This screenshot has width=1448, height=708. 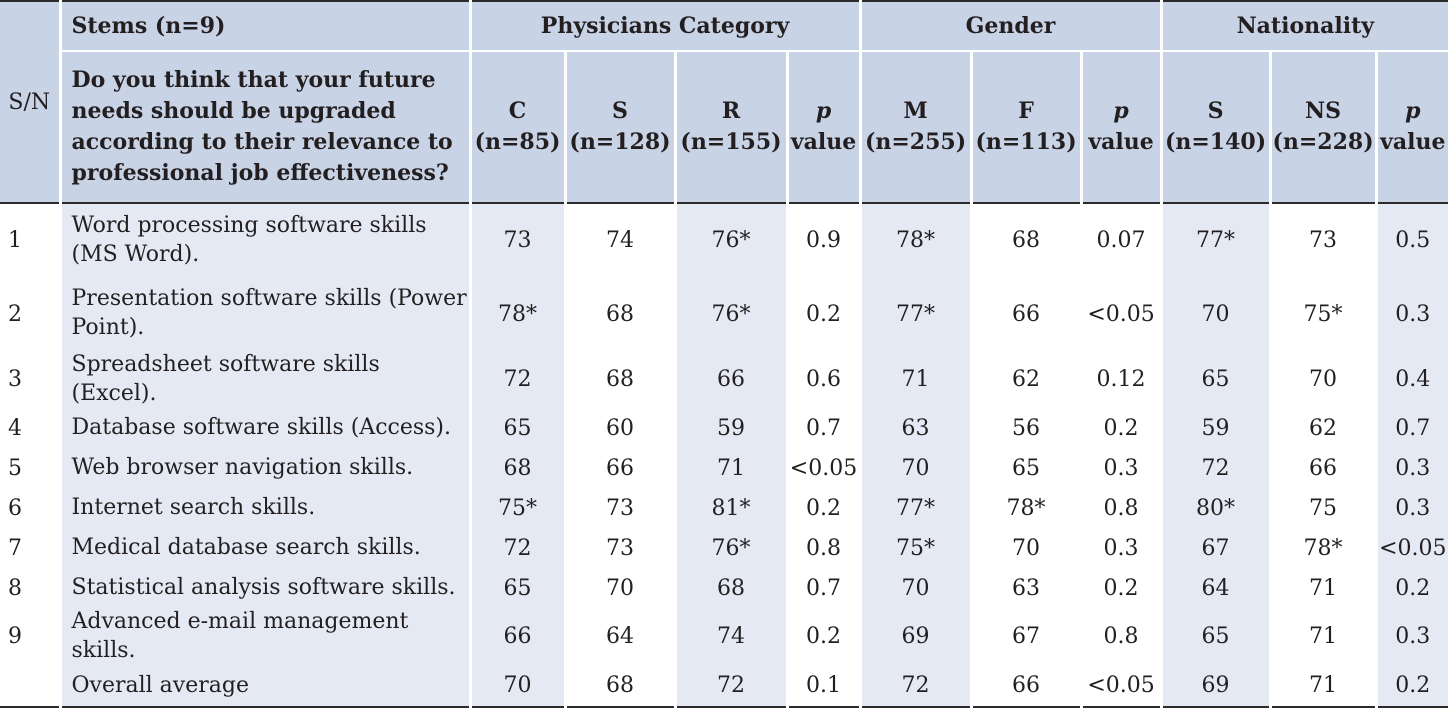 What do you see at coordinates (730, 127) in the screenshot?
I see `column-header: R (n=155)` at bounding box center [730, 127].